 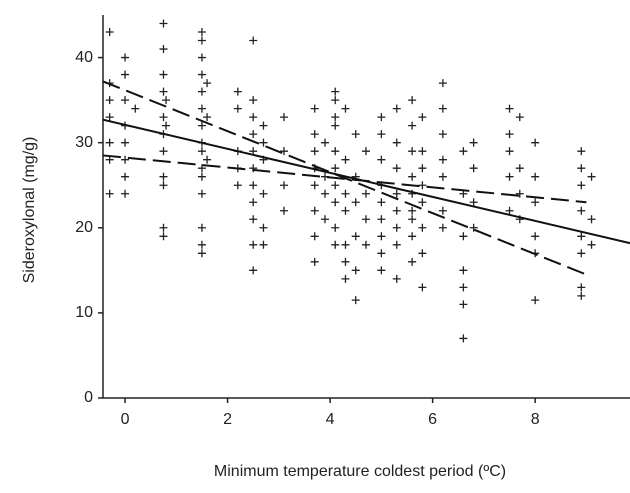 What do you see at coordinates (88, 397) in the screenshot?
I see `y-tick-label: 0` at bounding box center [88, 397].